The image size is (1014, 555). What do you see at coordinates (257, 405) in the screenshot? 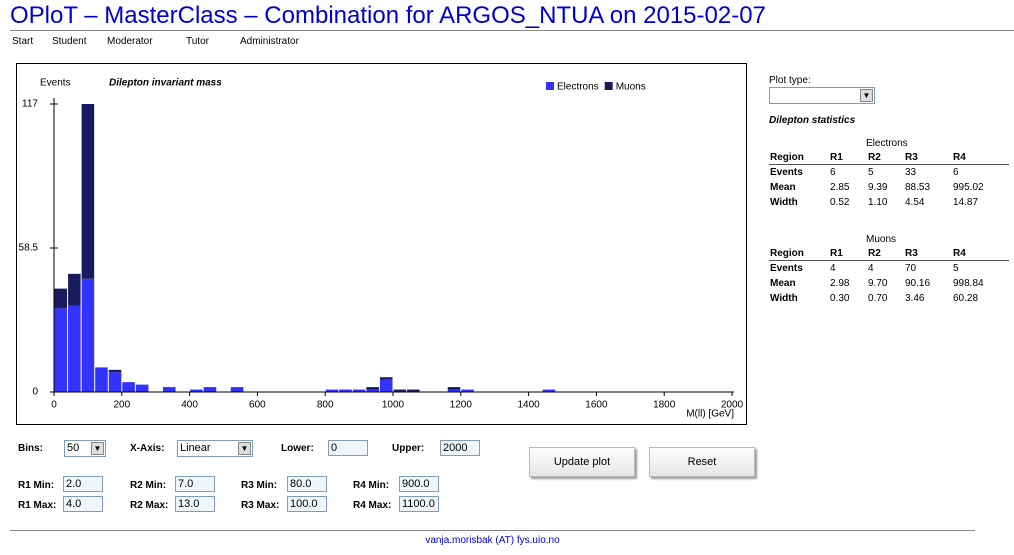
I see `x-tick-label: 600` at bounding box center [257, 405].